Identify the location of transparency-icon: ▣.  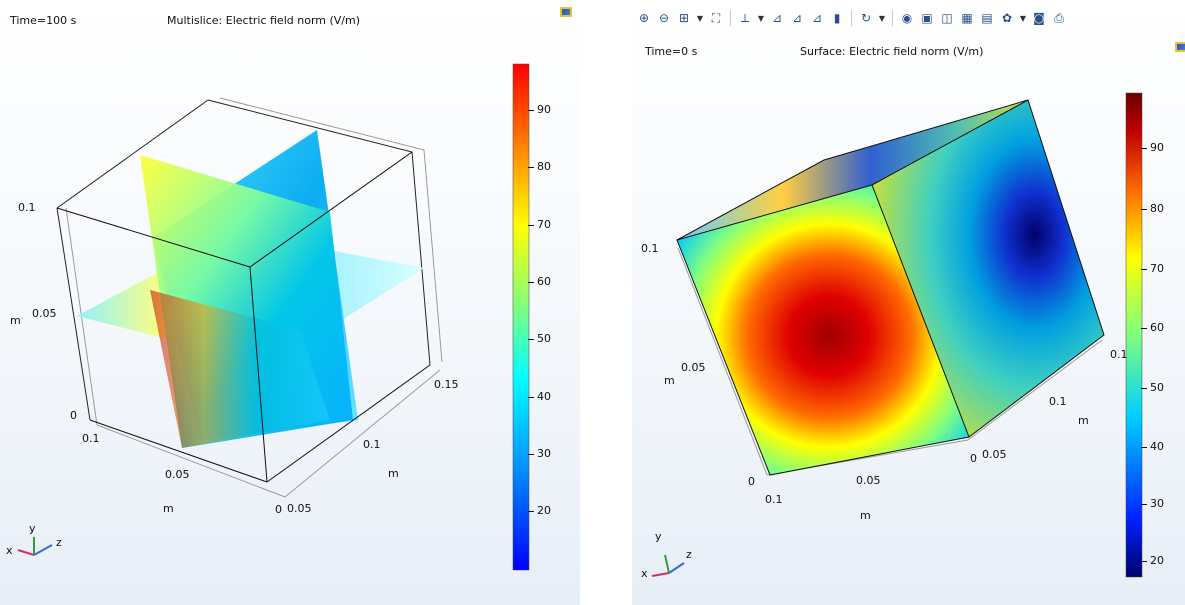
(927, 18).